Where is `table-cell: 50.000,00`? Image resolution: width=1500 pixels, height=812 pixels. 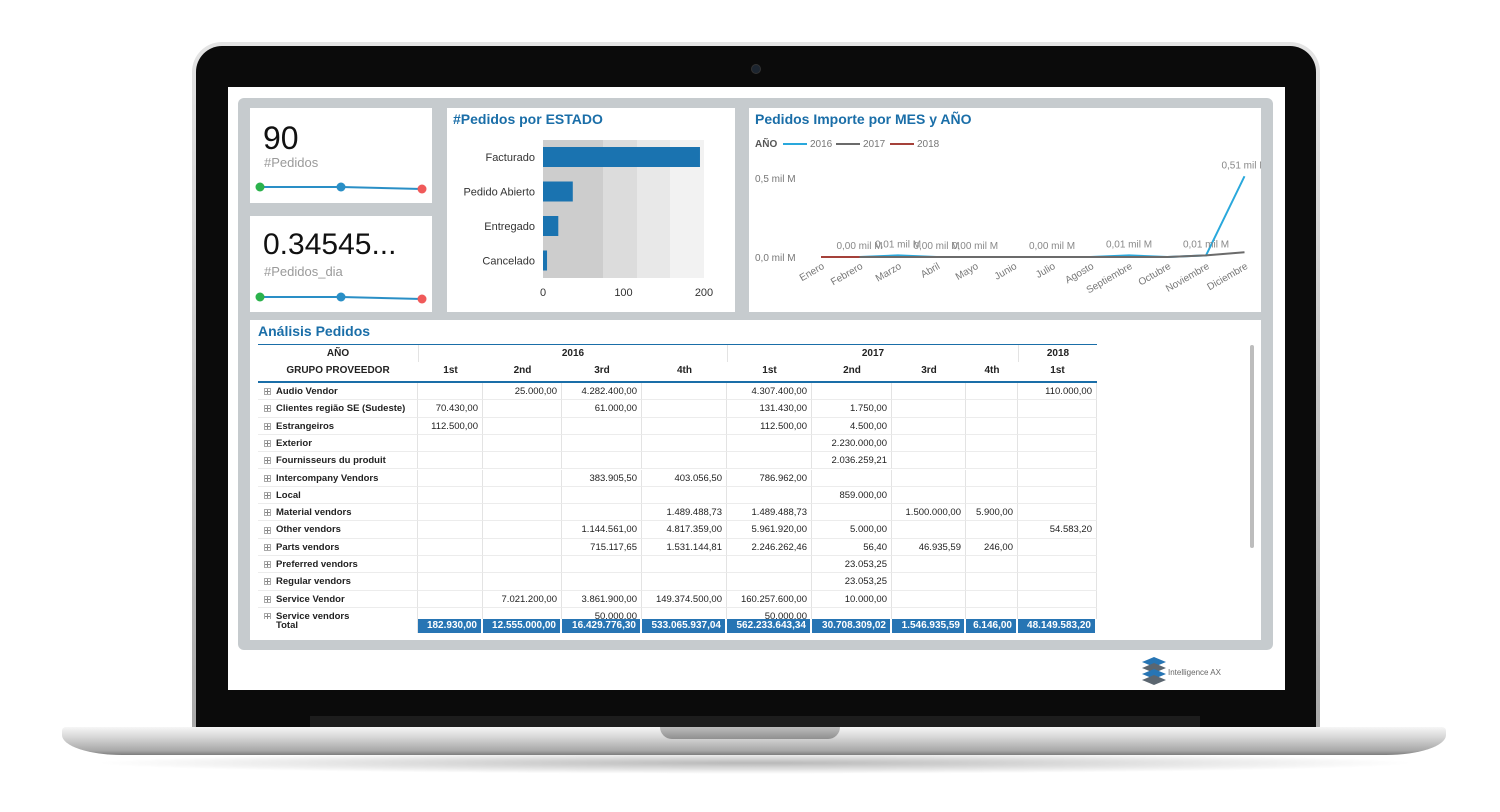
table-cell: 50.000,00 is located at coordinates (602, 613).